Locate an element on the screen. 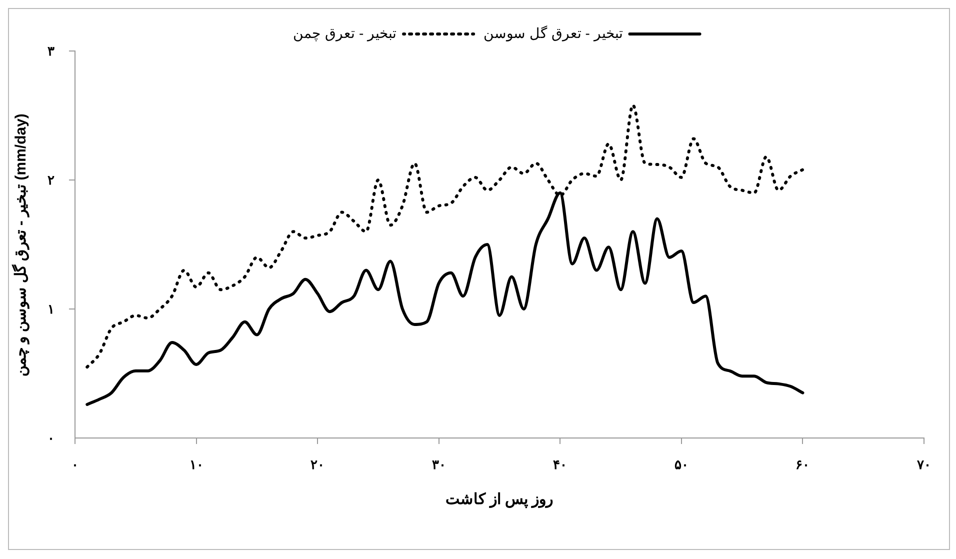 This screenshot has width=956, height=559. y-tick-label: ۰ is located at coordinates (51, 438).